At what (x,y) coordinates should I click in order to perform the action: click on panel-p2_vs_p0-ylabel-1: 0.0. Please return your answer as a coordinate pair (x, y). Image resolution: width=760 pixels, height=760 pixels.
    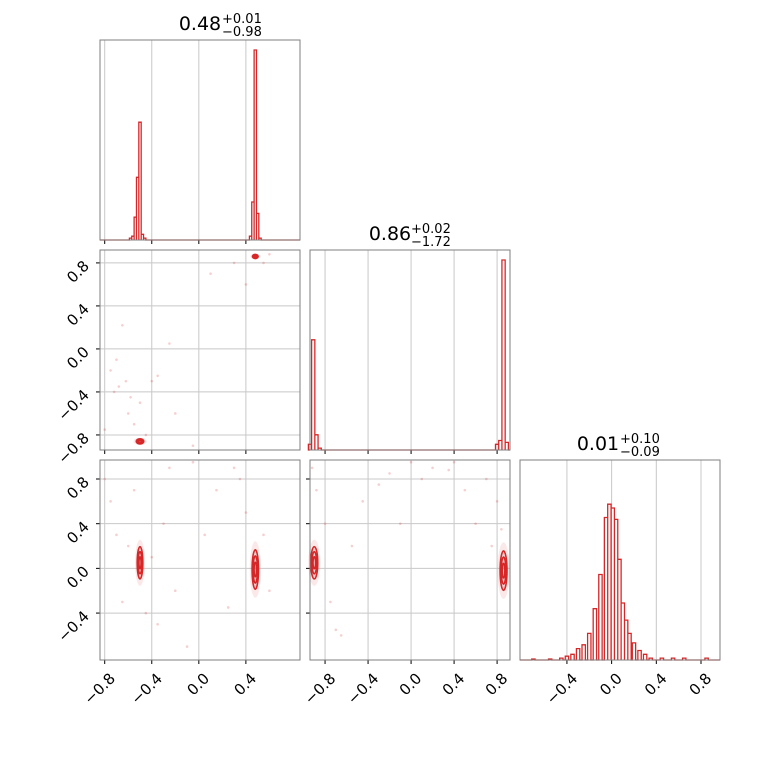
    Looking at the image, I should click on (78, 577).